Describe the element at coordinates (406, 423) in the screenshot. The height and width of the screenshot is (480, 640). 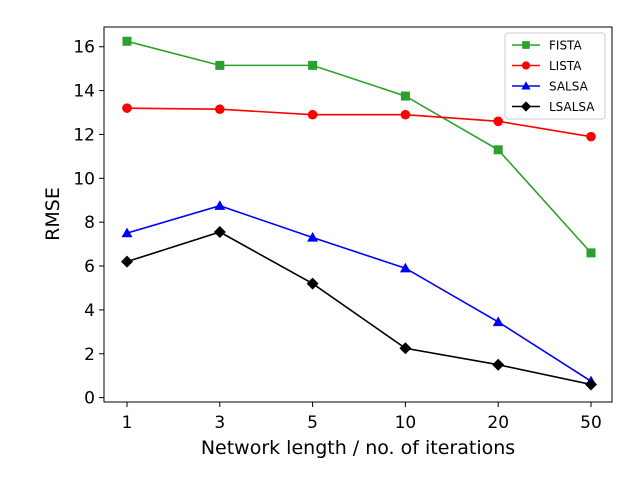
I see `x-tick-label: 10` at that location.